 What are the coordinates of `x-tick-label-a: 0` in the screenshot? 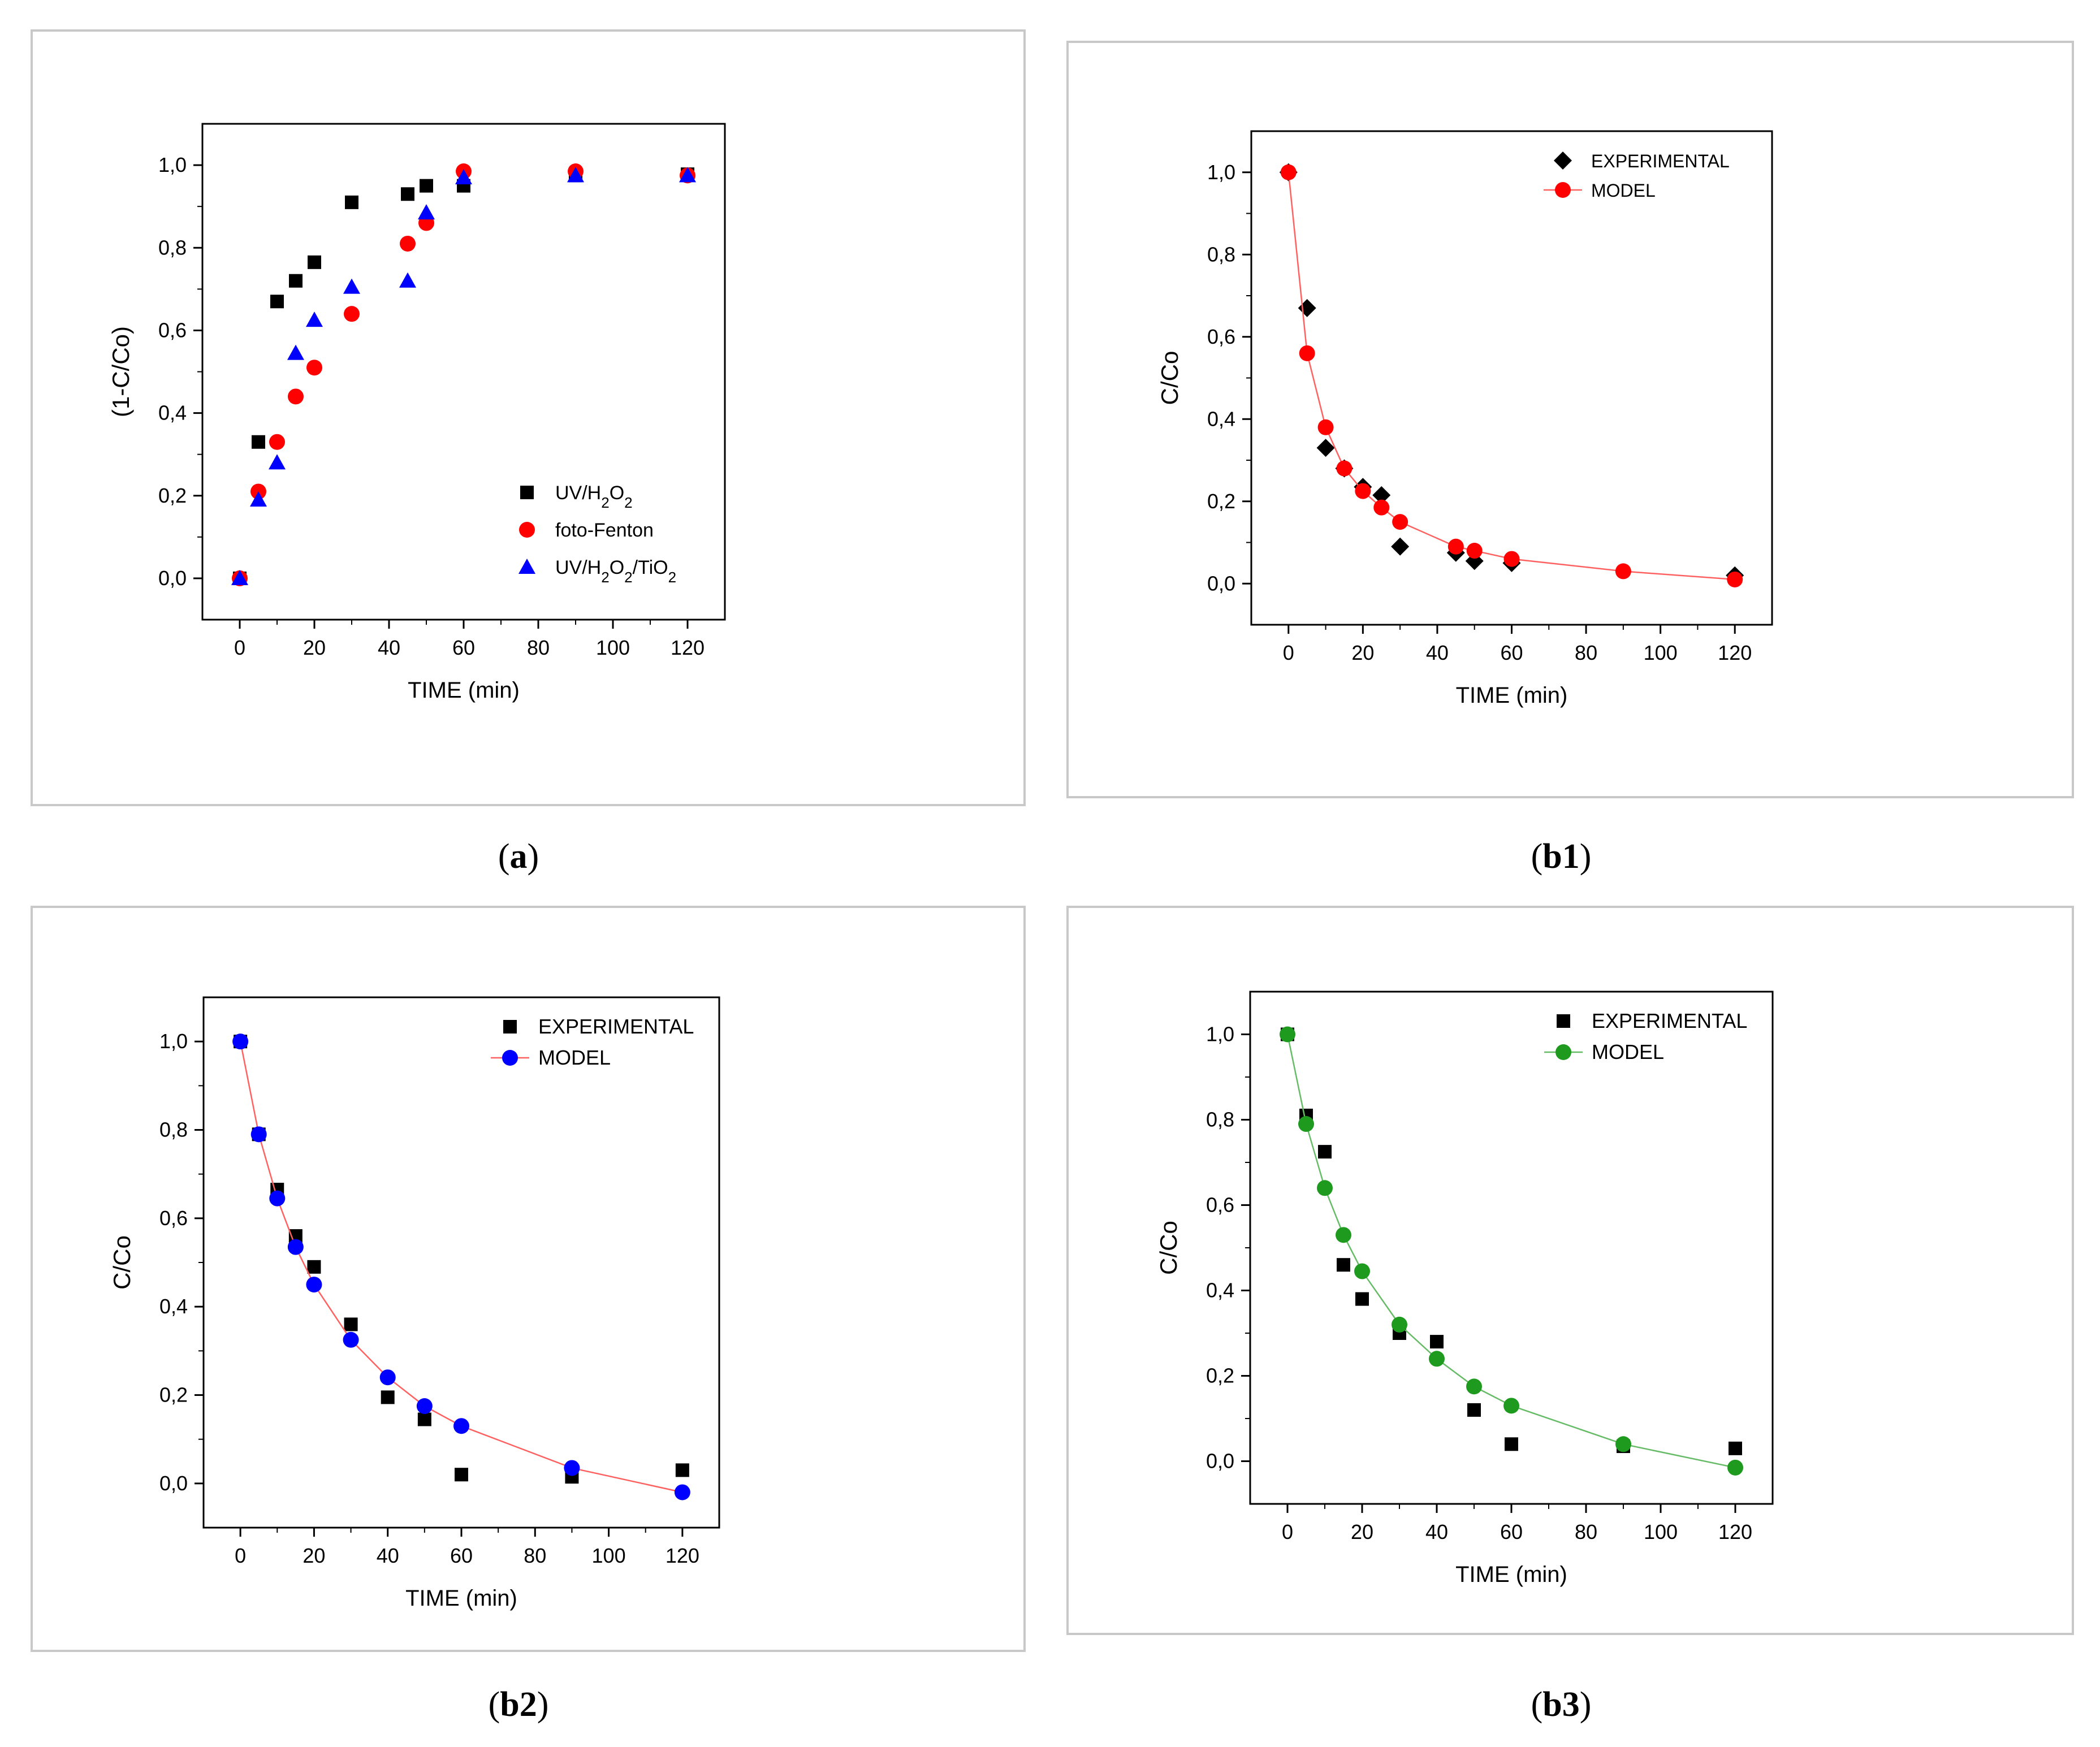 It's located at (239, 647).